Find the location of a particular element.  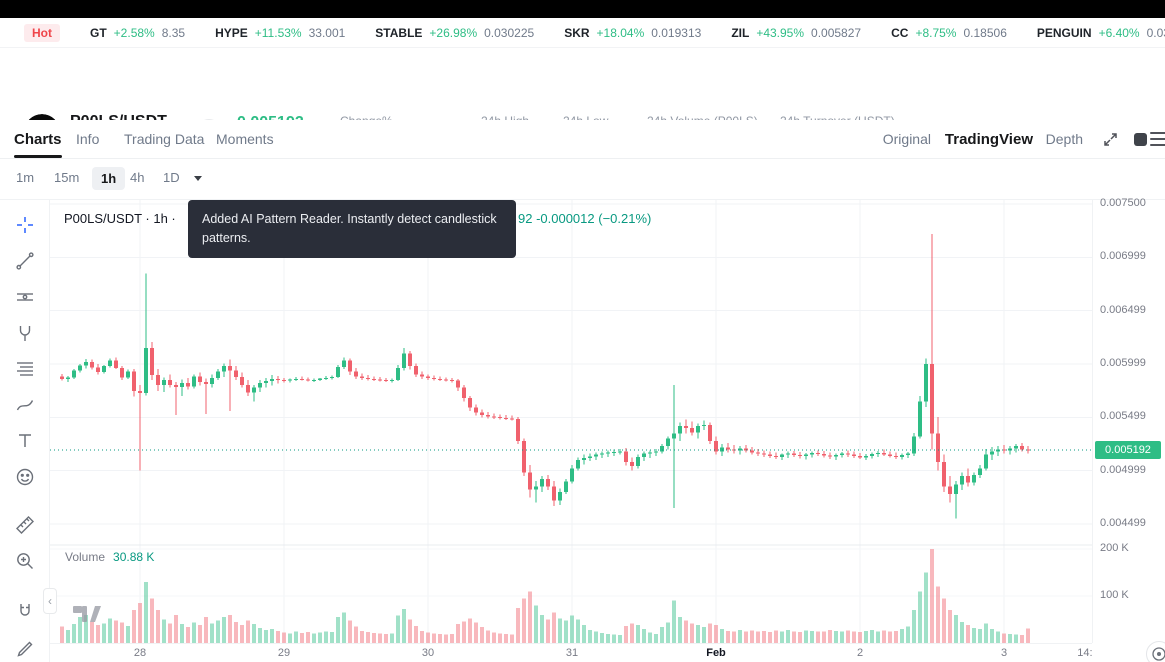

time-axis: 28 29 30 31 Feb 2 3 14:0 is located at coordinates (571, 652).